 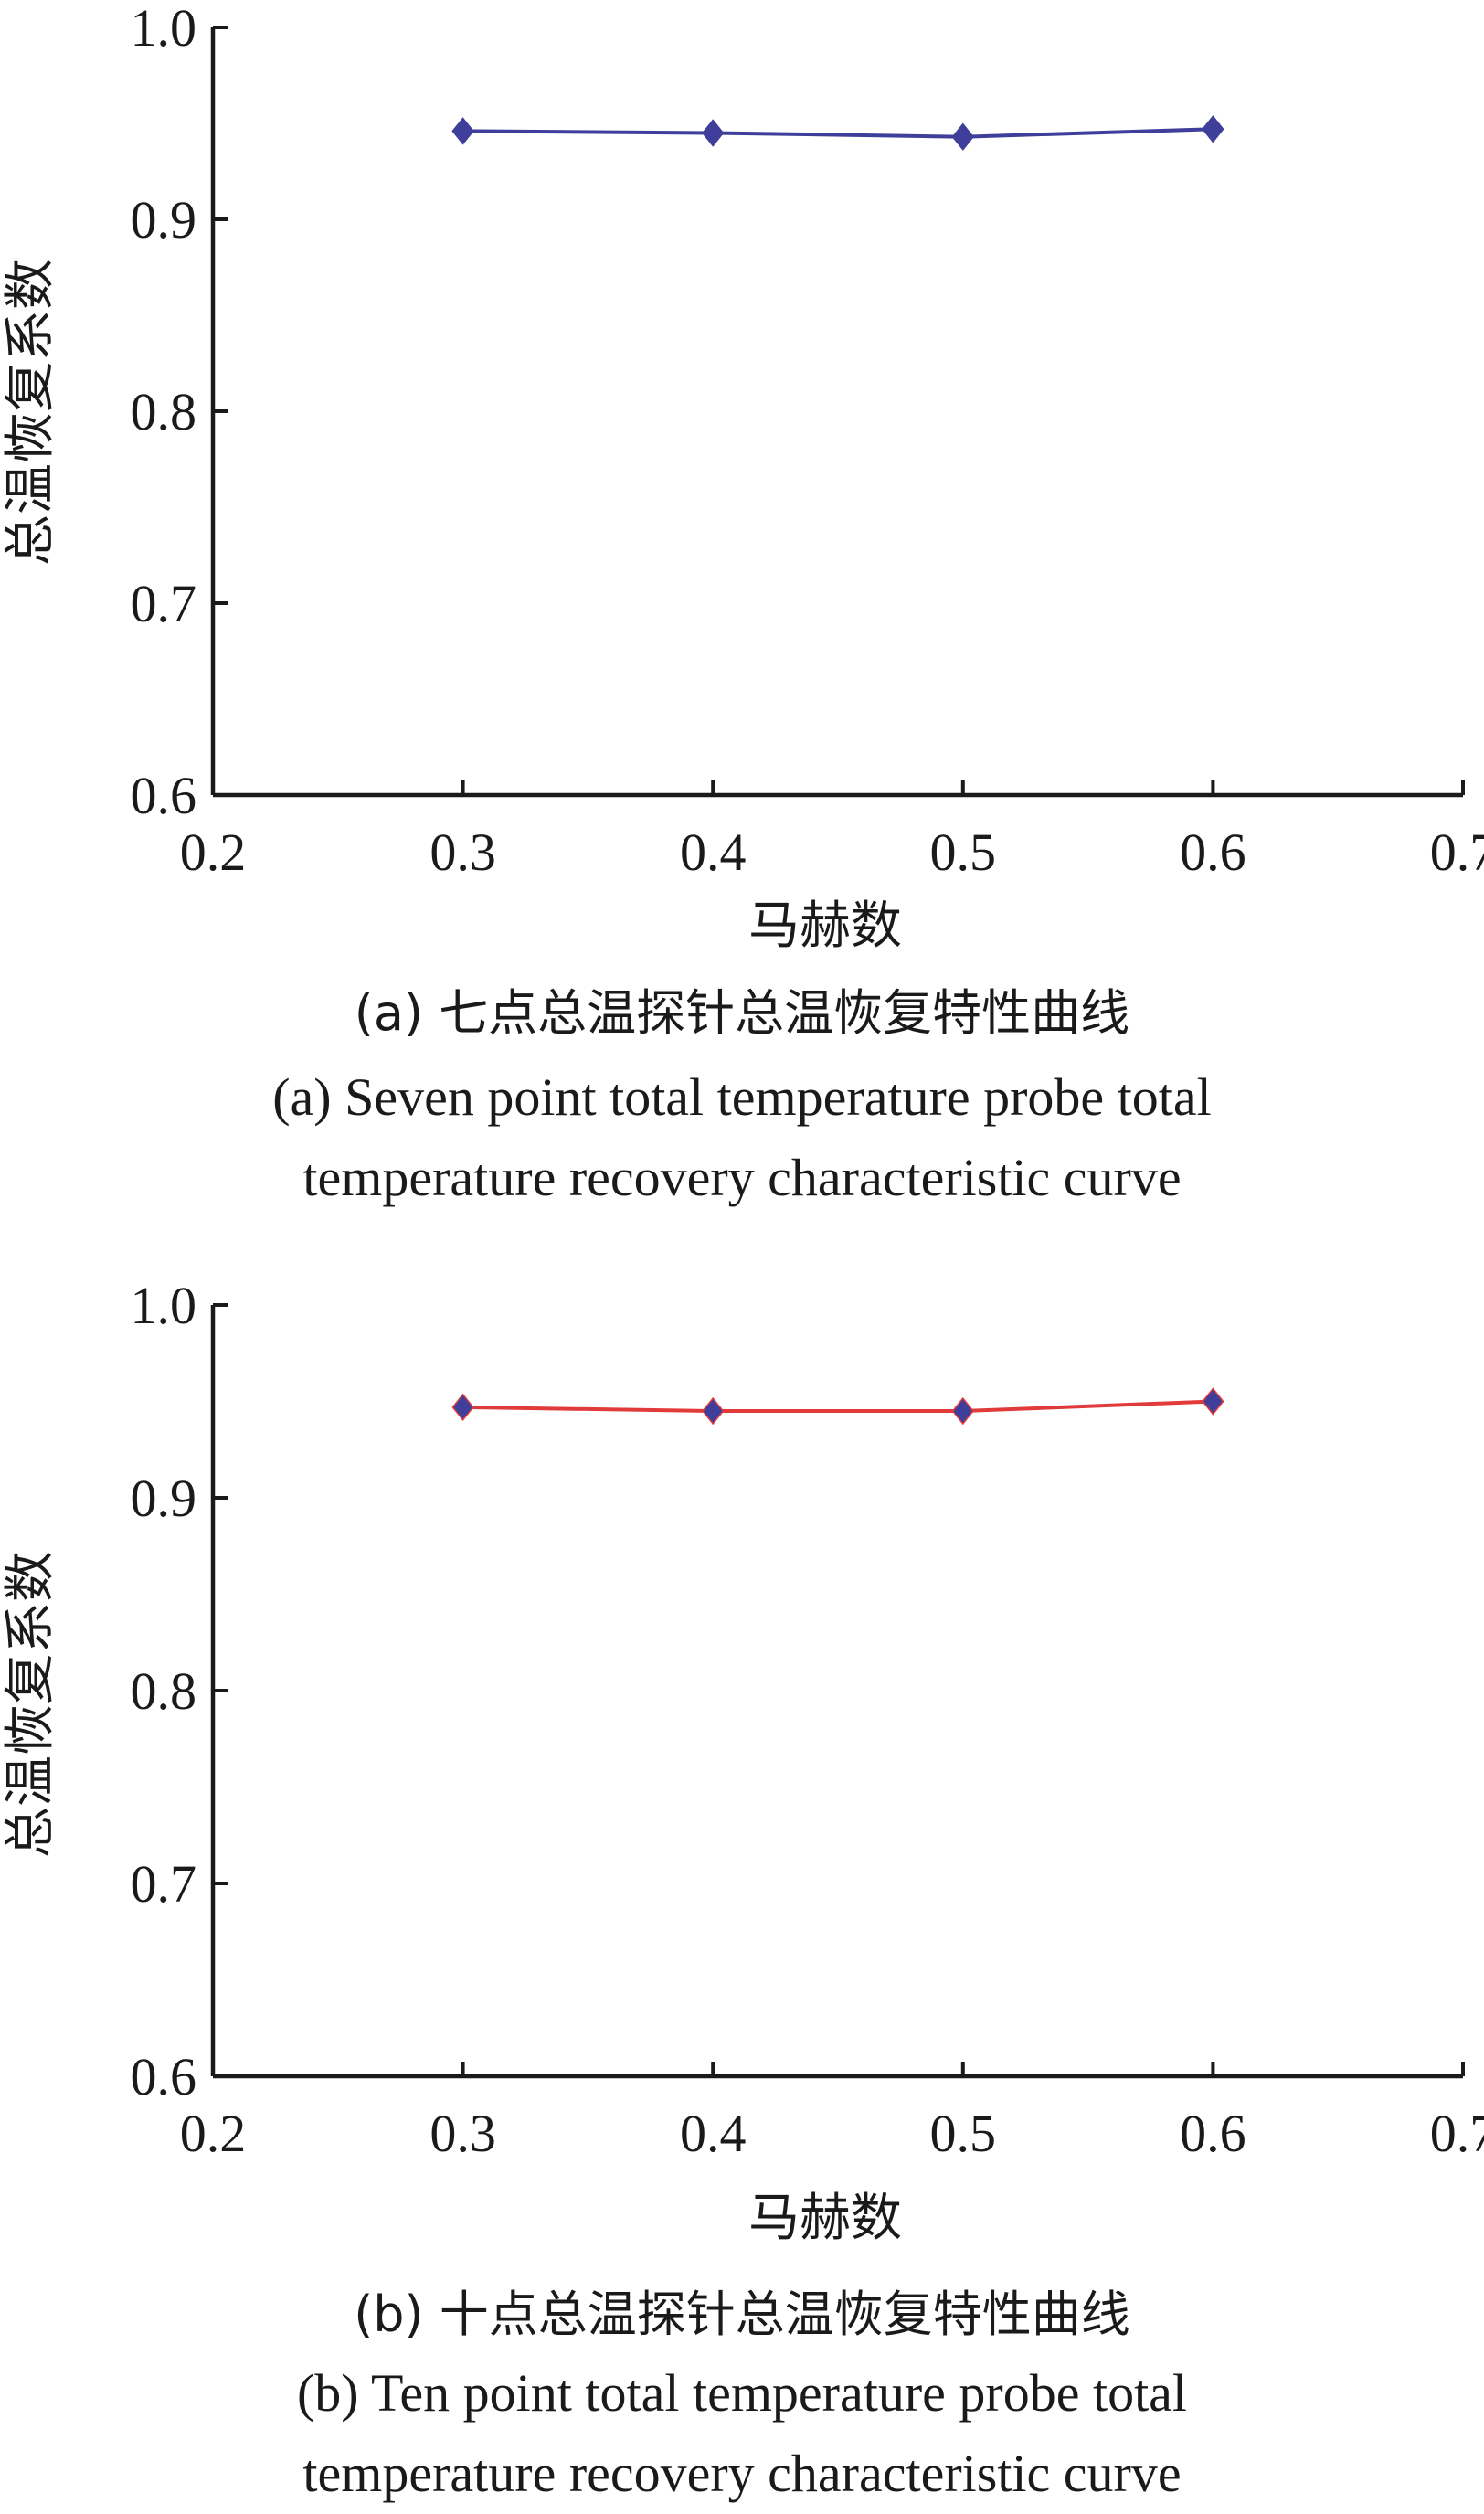 What do you see at coordinates (742, 1013) in the screenshot?
I see `caption-a-zh: (a) 七点总温探针总温恢复特性曲线` at bounding box center [742, 1013].